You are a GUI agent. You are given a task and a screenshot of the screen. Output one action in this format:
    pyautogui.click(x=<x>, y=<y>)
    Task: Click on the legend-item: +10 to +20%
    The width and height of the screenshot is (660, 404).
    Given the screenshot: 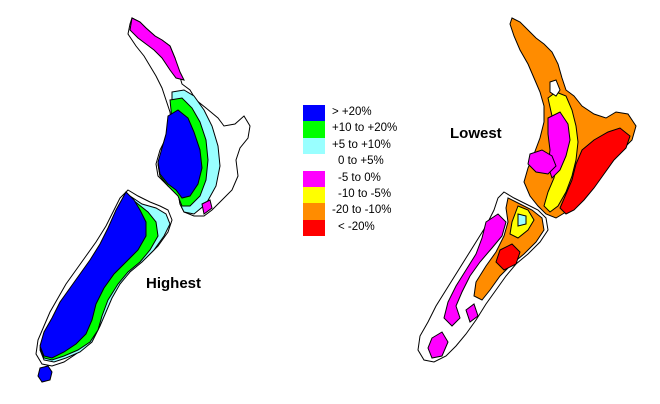 What is the action you would take?
    pyautogui.click(x=363, y=129)
    